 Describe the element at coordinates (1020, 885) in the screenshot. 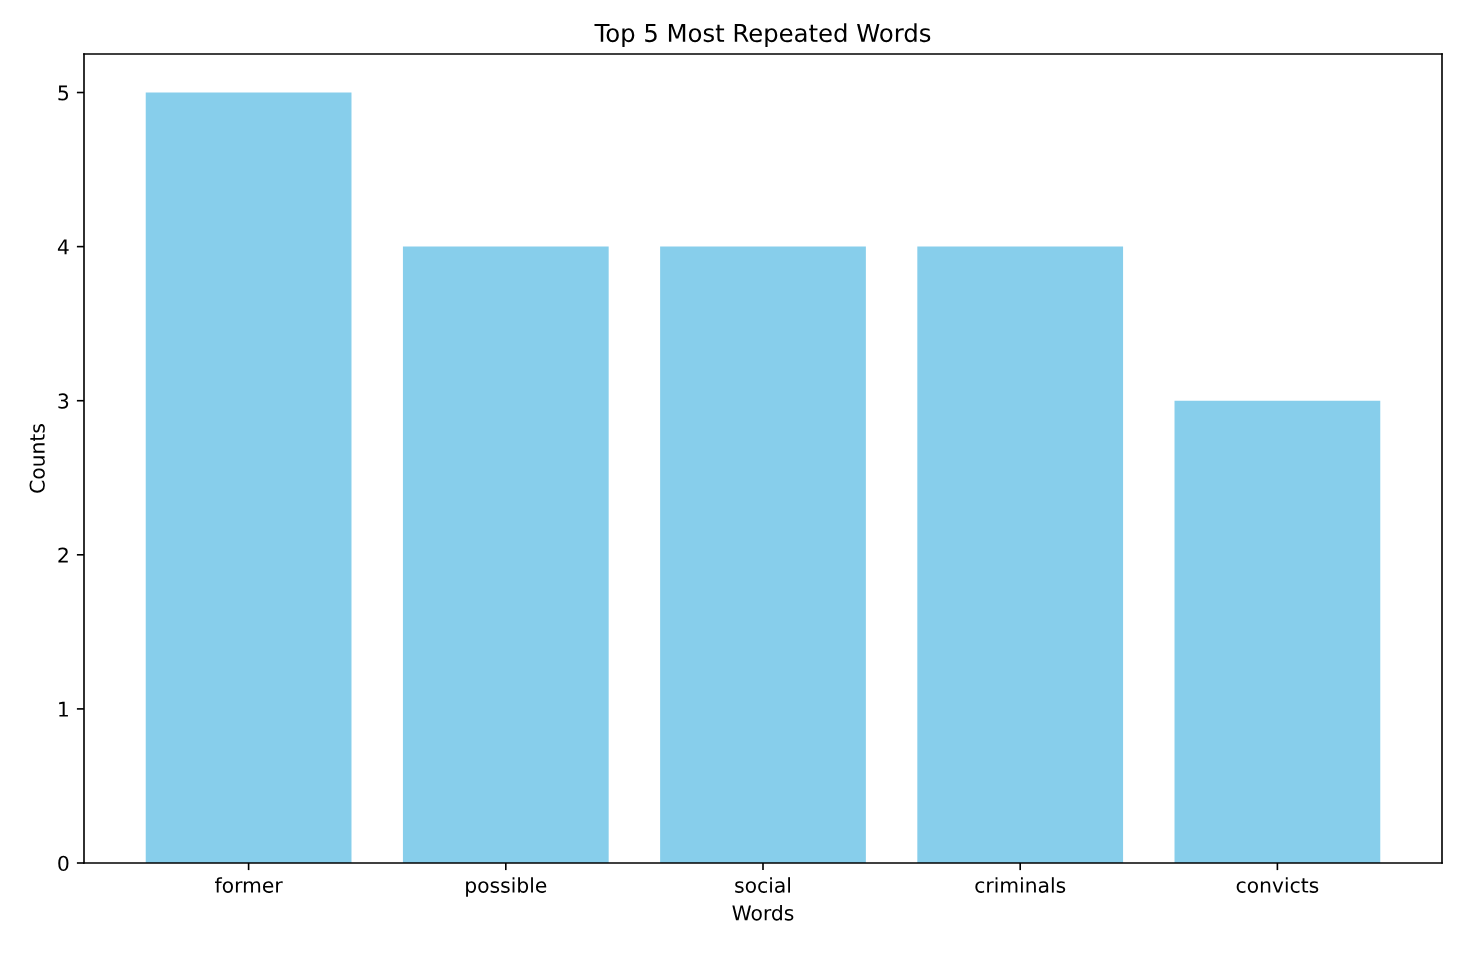

I see `x-tick-label: criminals` at that location.